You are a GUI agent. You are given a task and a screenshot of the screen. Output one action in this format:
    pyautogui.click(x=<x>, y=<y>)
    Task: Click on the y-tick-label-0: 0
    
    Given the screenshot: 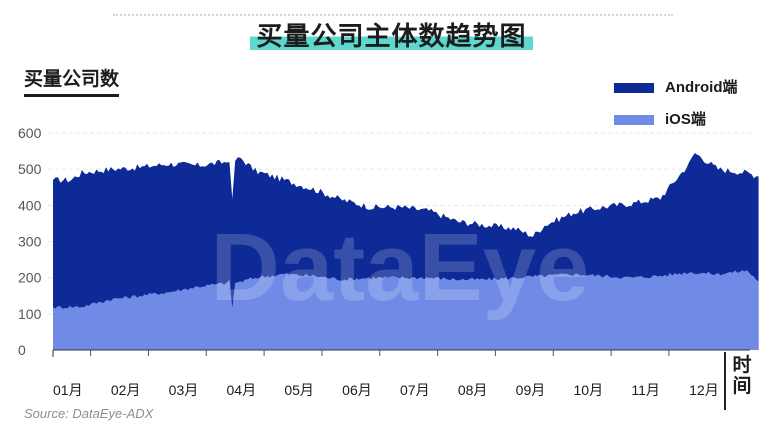 What is the action you would take?
    pyautogui.click(x=22, y=350)
    